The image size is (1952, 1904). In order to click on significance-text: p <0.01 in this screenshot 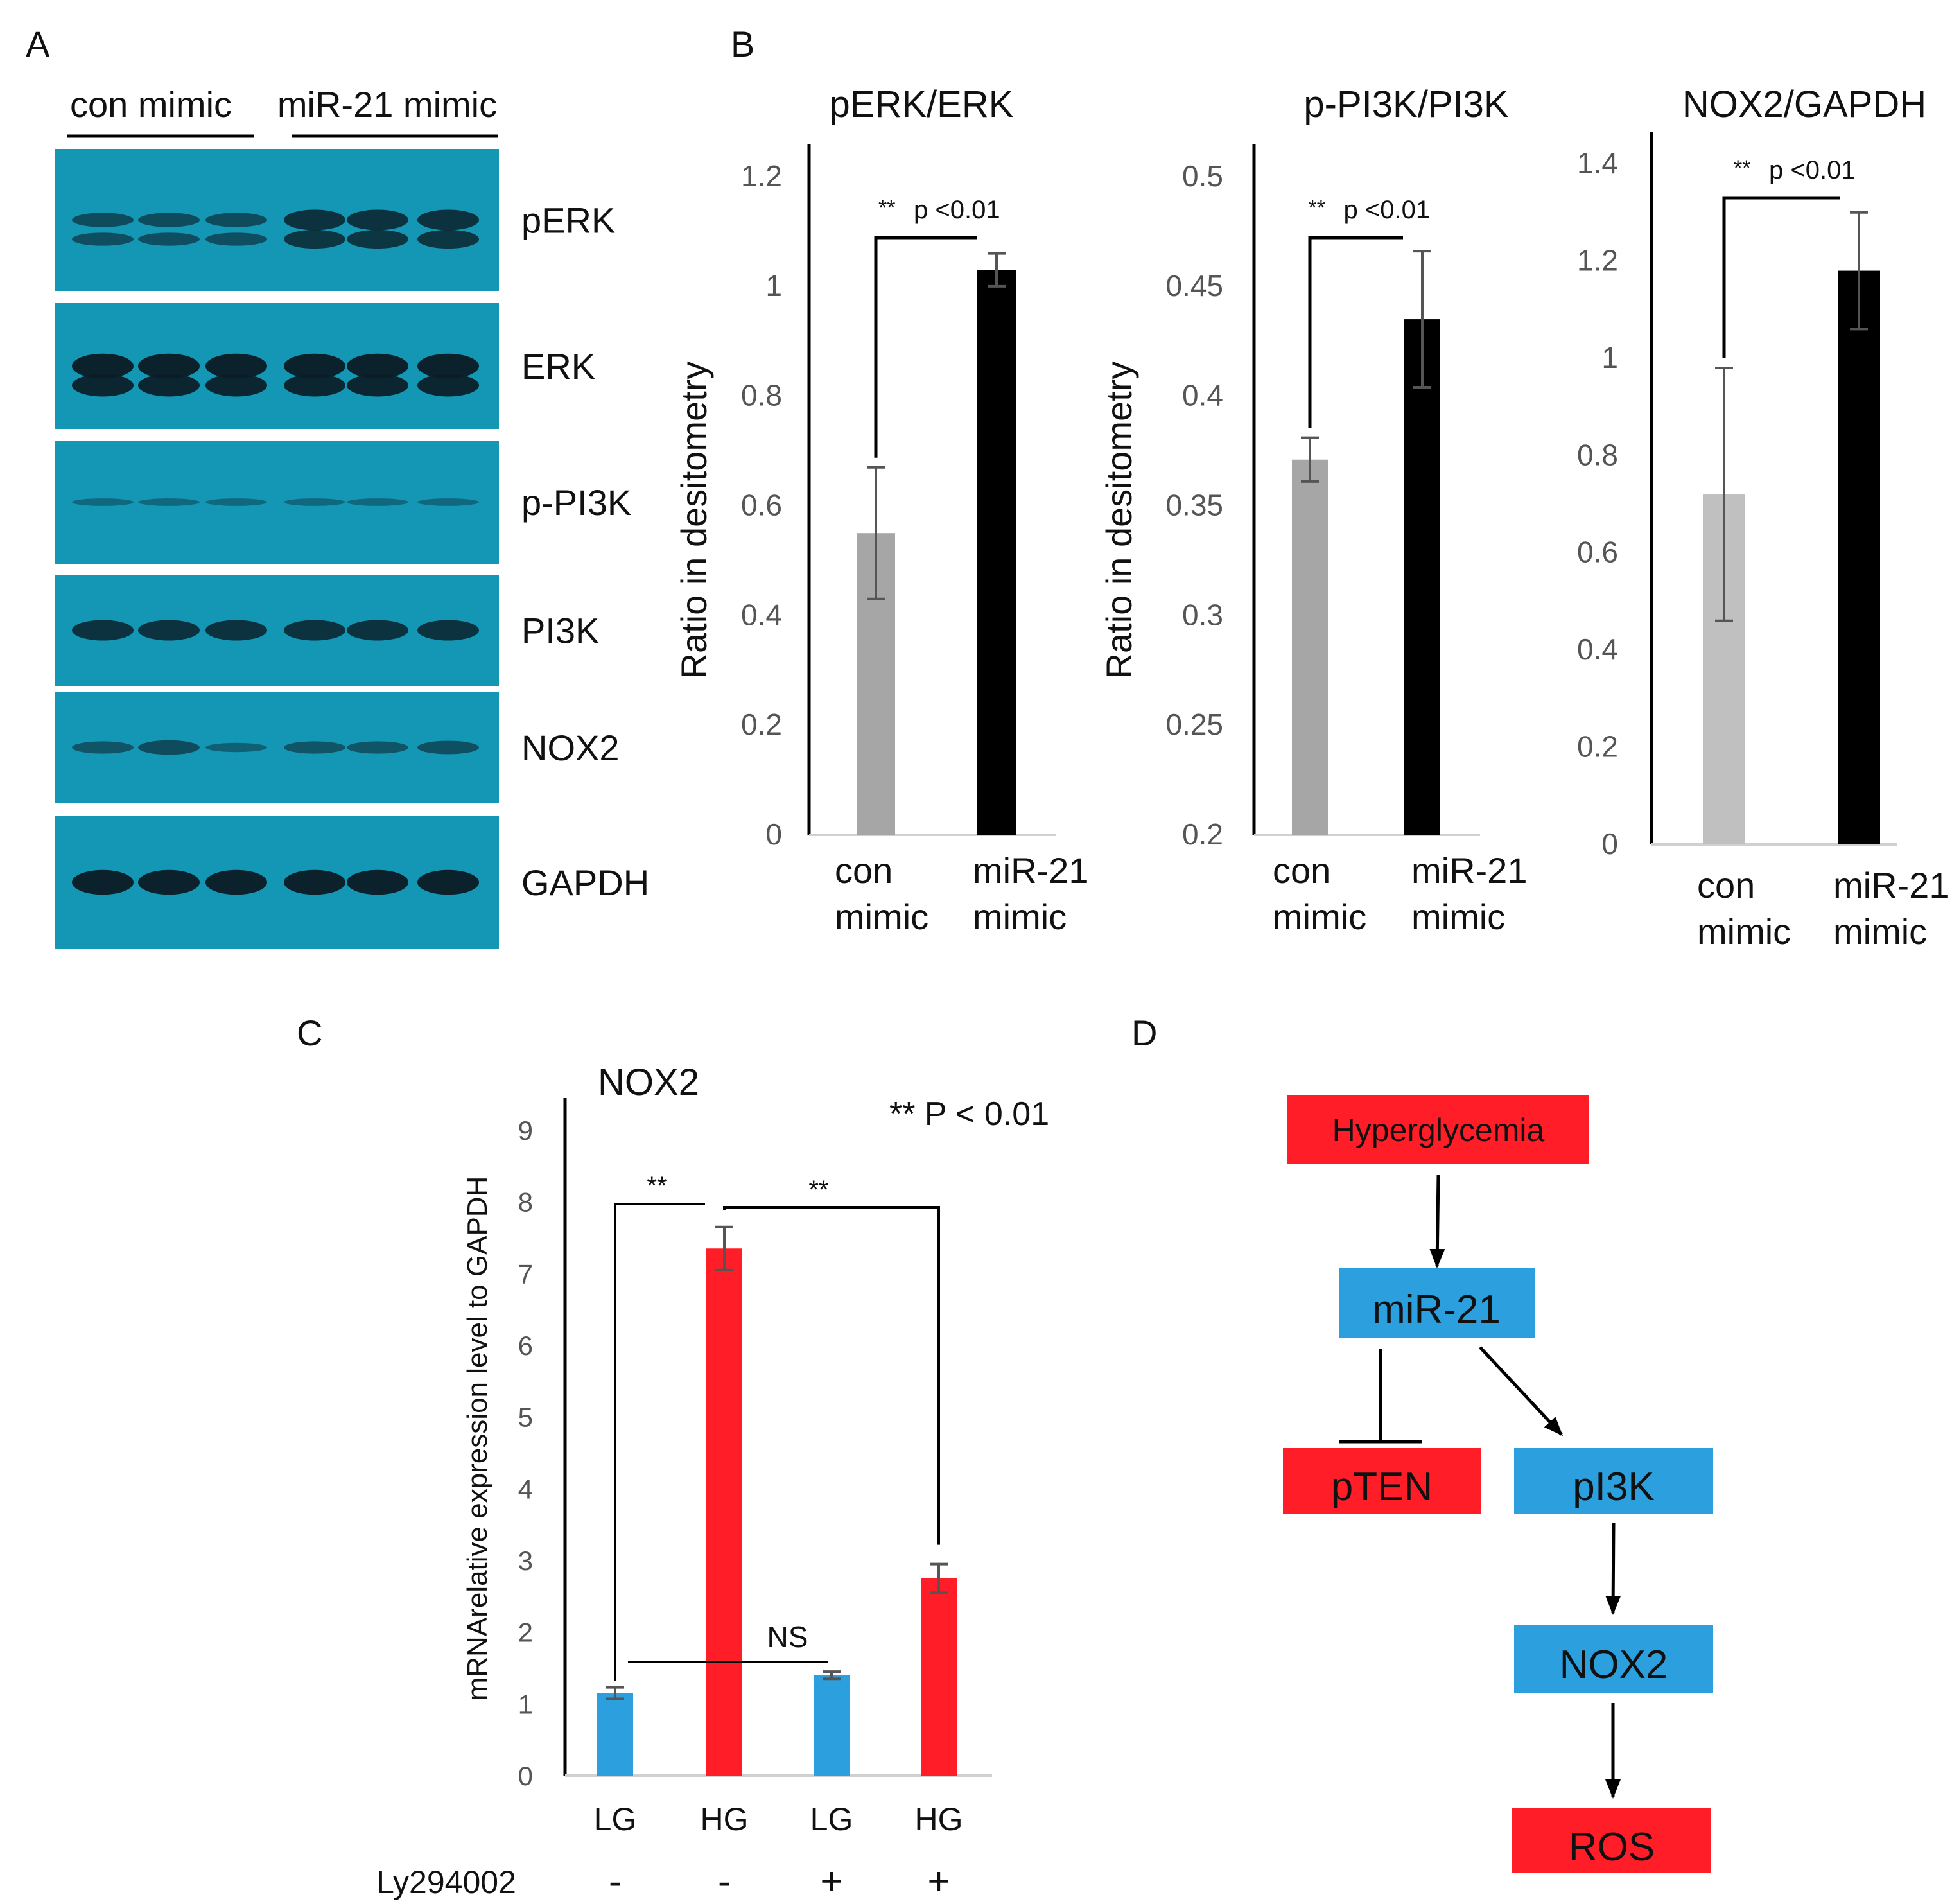, I will do `click(1812, 170)`.